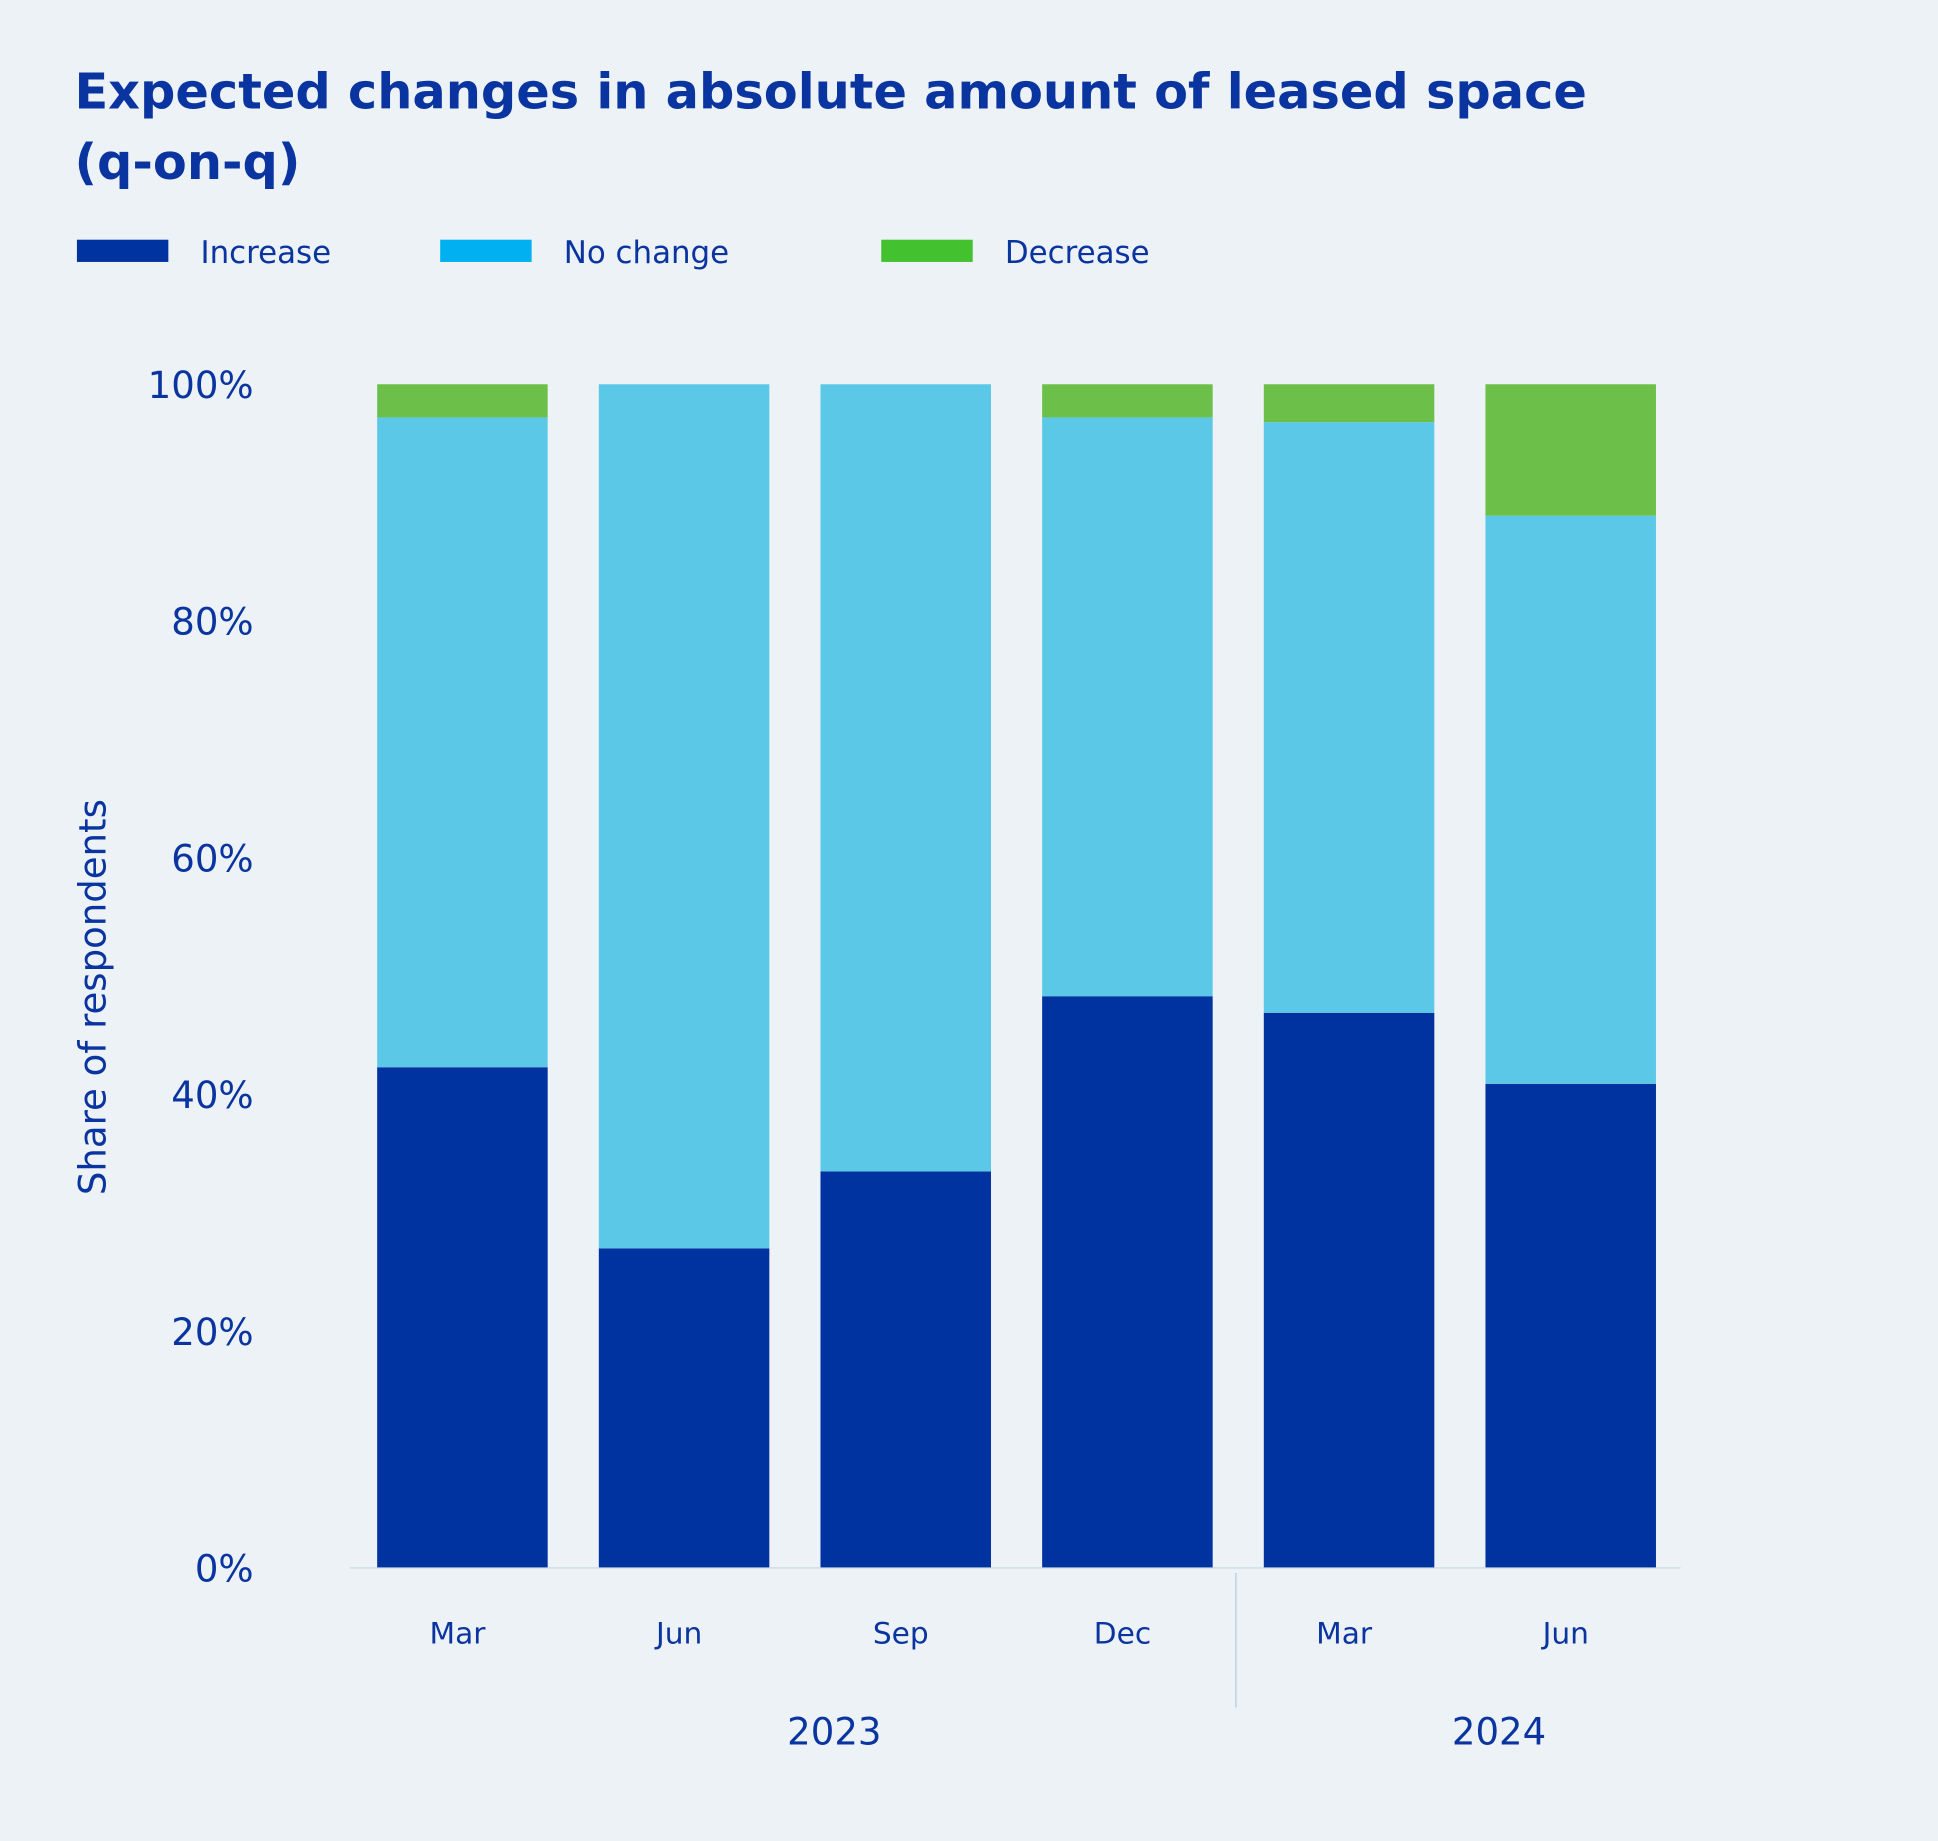 The height and width of the screenshot is (1841, 1938). I want to click on legend: Increase No change Decrease, so click(613, 253).